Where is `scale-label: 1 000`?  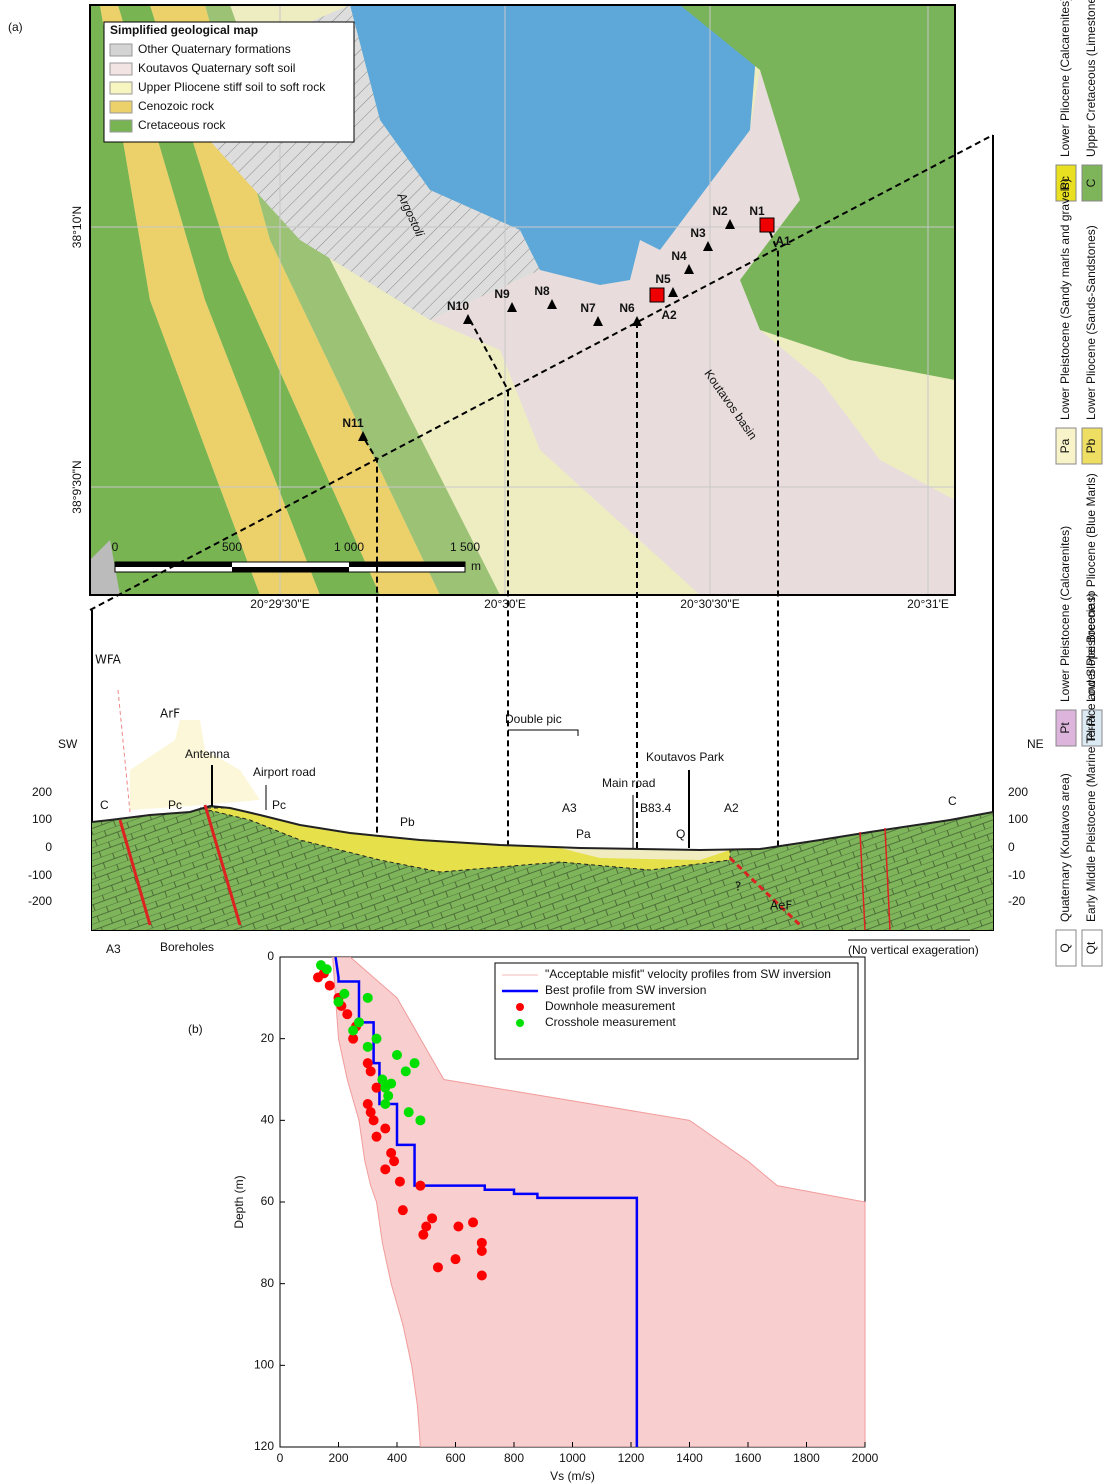
scale-label: 1 000 is located at coordinates (349, 547).